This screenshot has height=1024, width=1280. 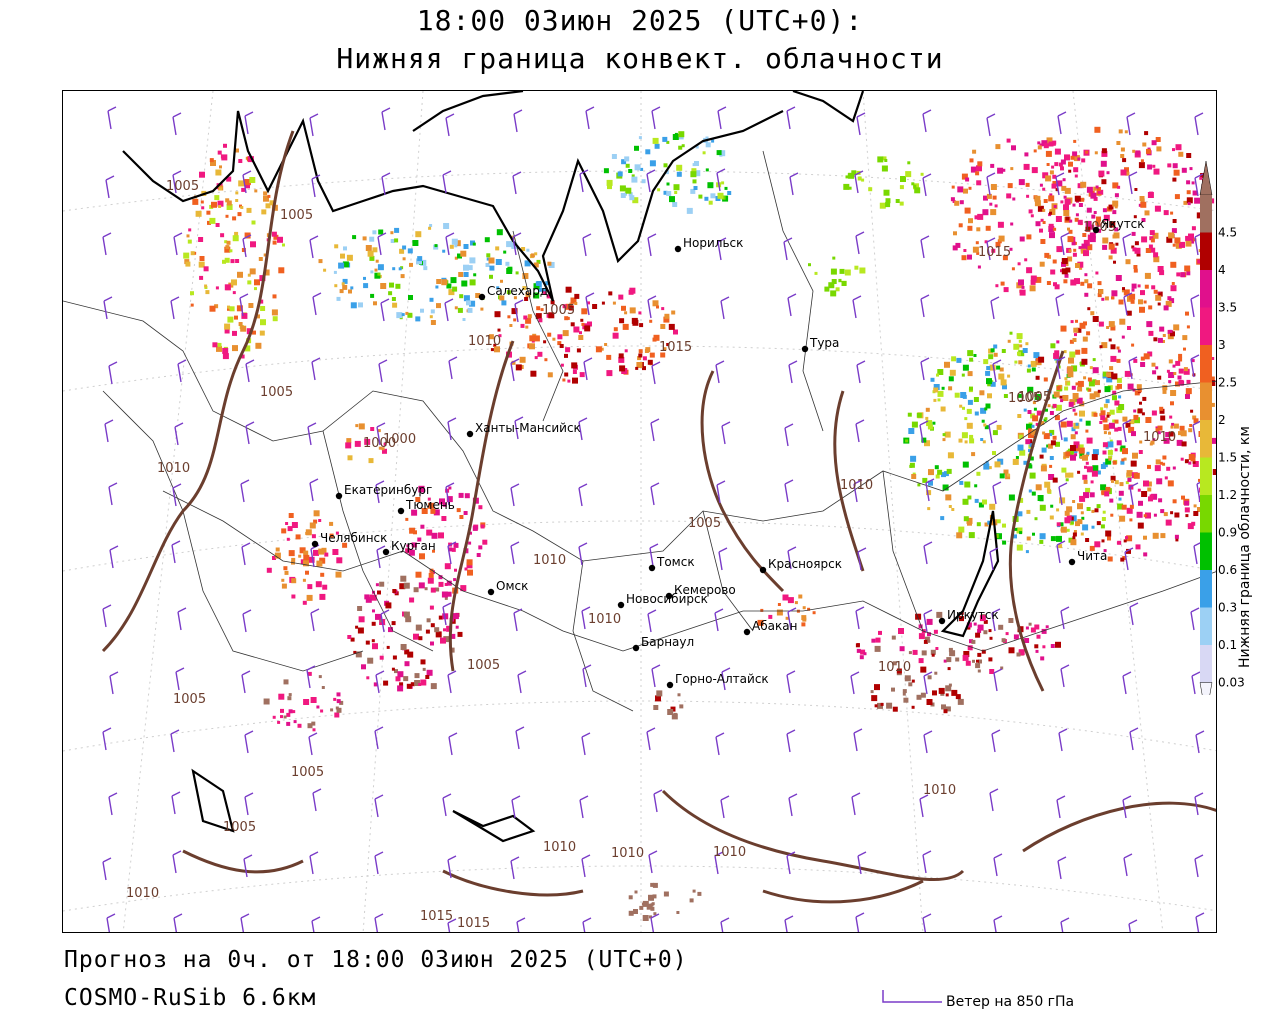 What do you see at coordinates (430, 505) in the screenshot?
I see `city-label: Тюмень` at bounding box center [430, 505].